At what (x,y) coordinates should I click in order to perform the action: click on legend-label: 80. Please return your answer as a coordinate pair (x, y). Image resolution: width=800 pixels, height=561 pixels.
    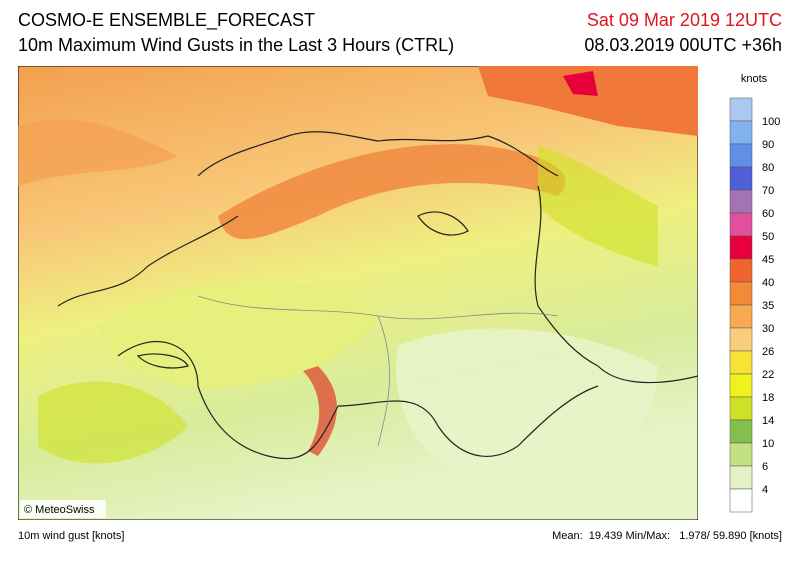
    Looking at the image, I should click on (768, 168).